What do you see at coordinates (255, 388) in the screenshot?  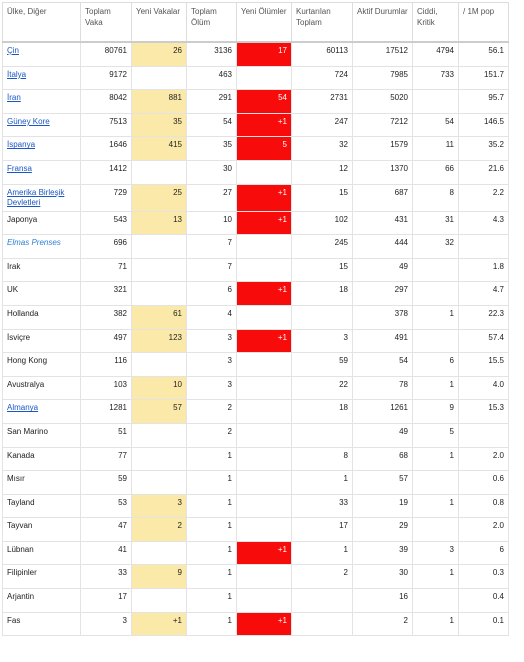 I see `table-row: Avustralya 103 10 3 22 78 1 4.0` at bounding box center [255, 388].